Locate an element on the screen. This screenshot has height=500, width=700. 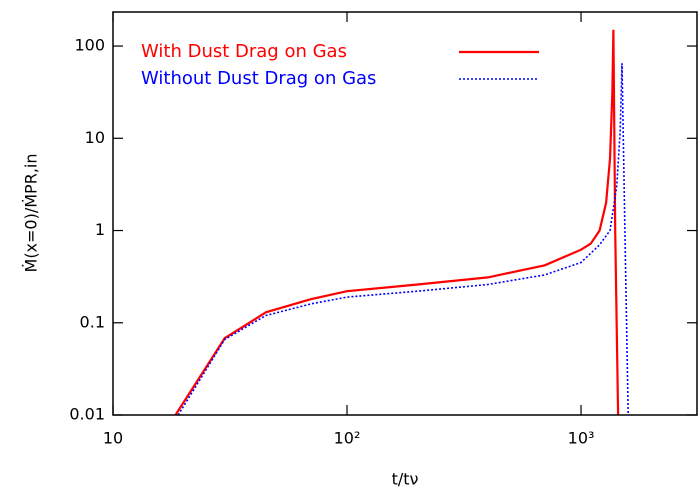
x-tick-label: 10³ is located at coordinates (581, 438).